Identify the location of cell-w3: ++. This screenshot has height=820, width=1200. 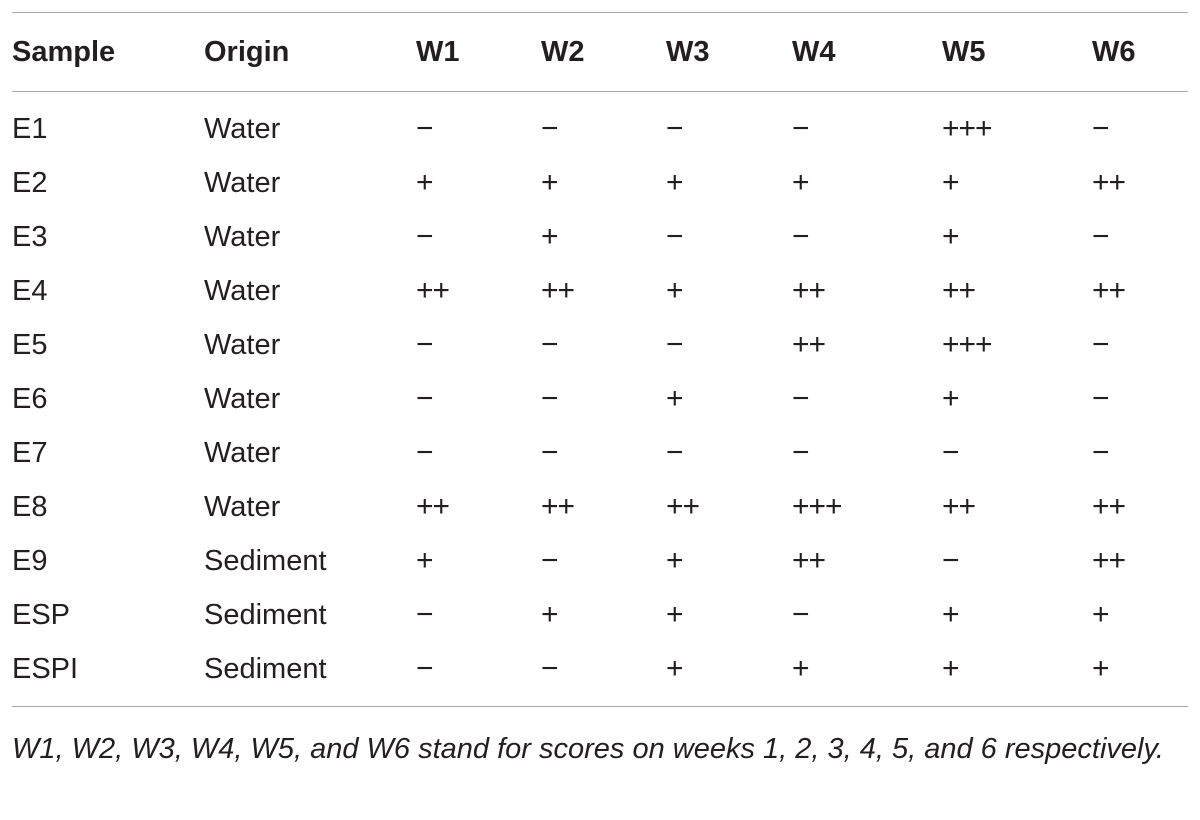
(683, 506).